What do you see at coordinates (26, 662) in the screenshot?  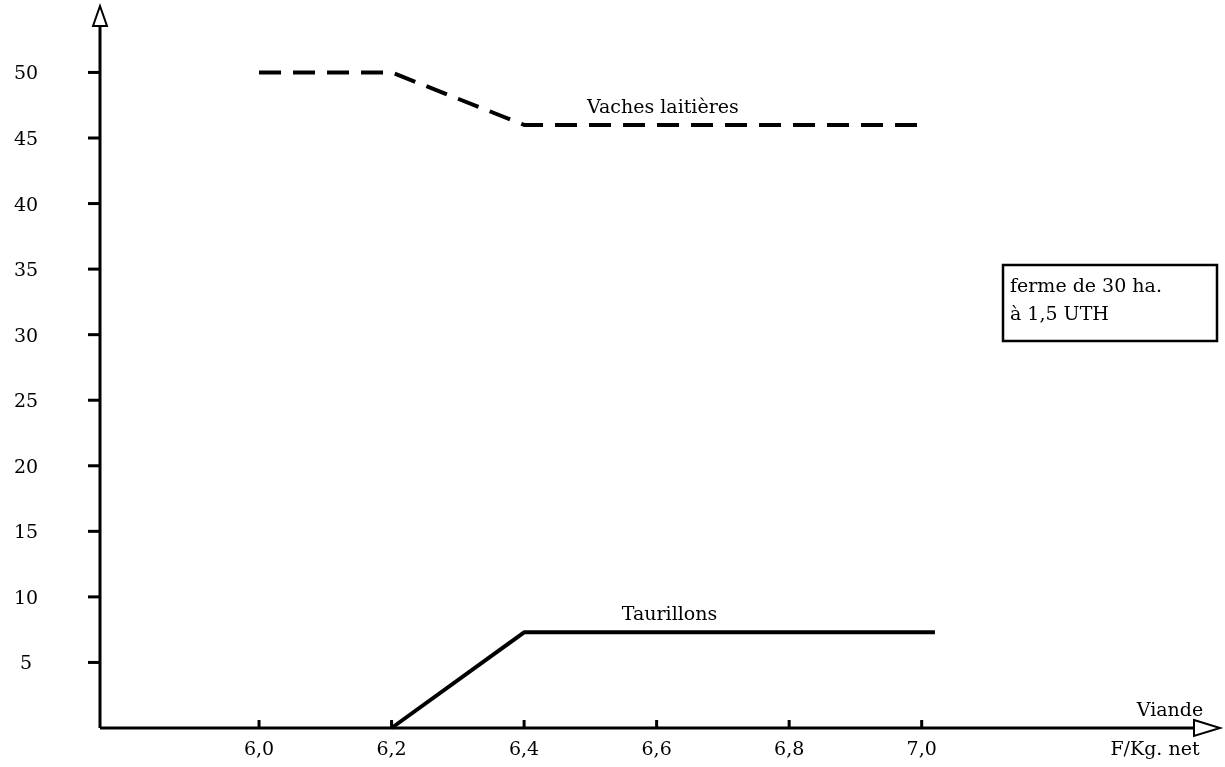 I see `y-tick-label: 5` at bounding box center [26, 662].